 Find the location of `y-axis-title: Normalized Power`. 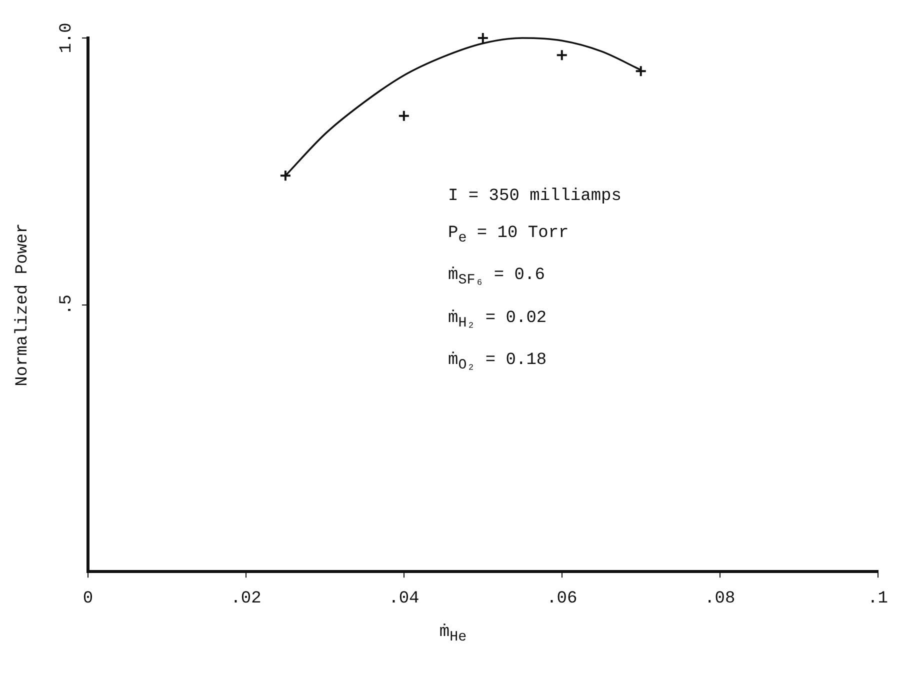

y-axis-title: Normalized Power is located at coordinates (23, 304).